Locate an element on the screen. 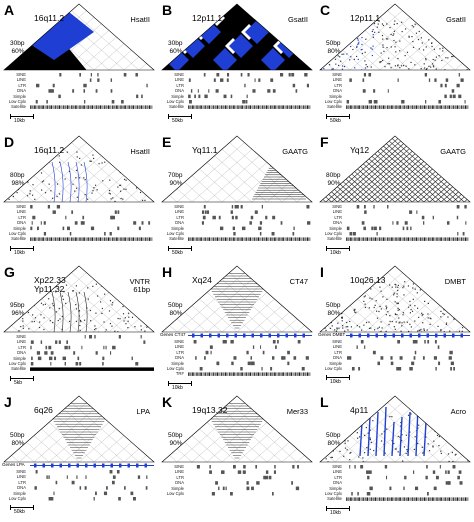 Image resolution: width=474 pixels, height=522 pixels. scale-bar: 5kb is located at coordinates (30, 381).